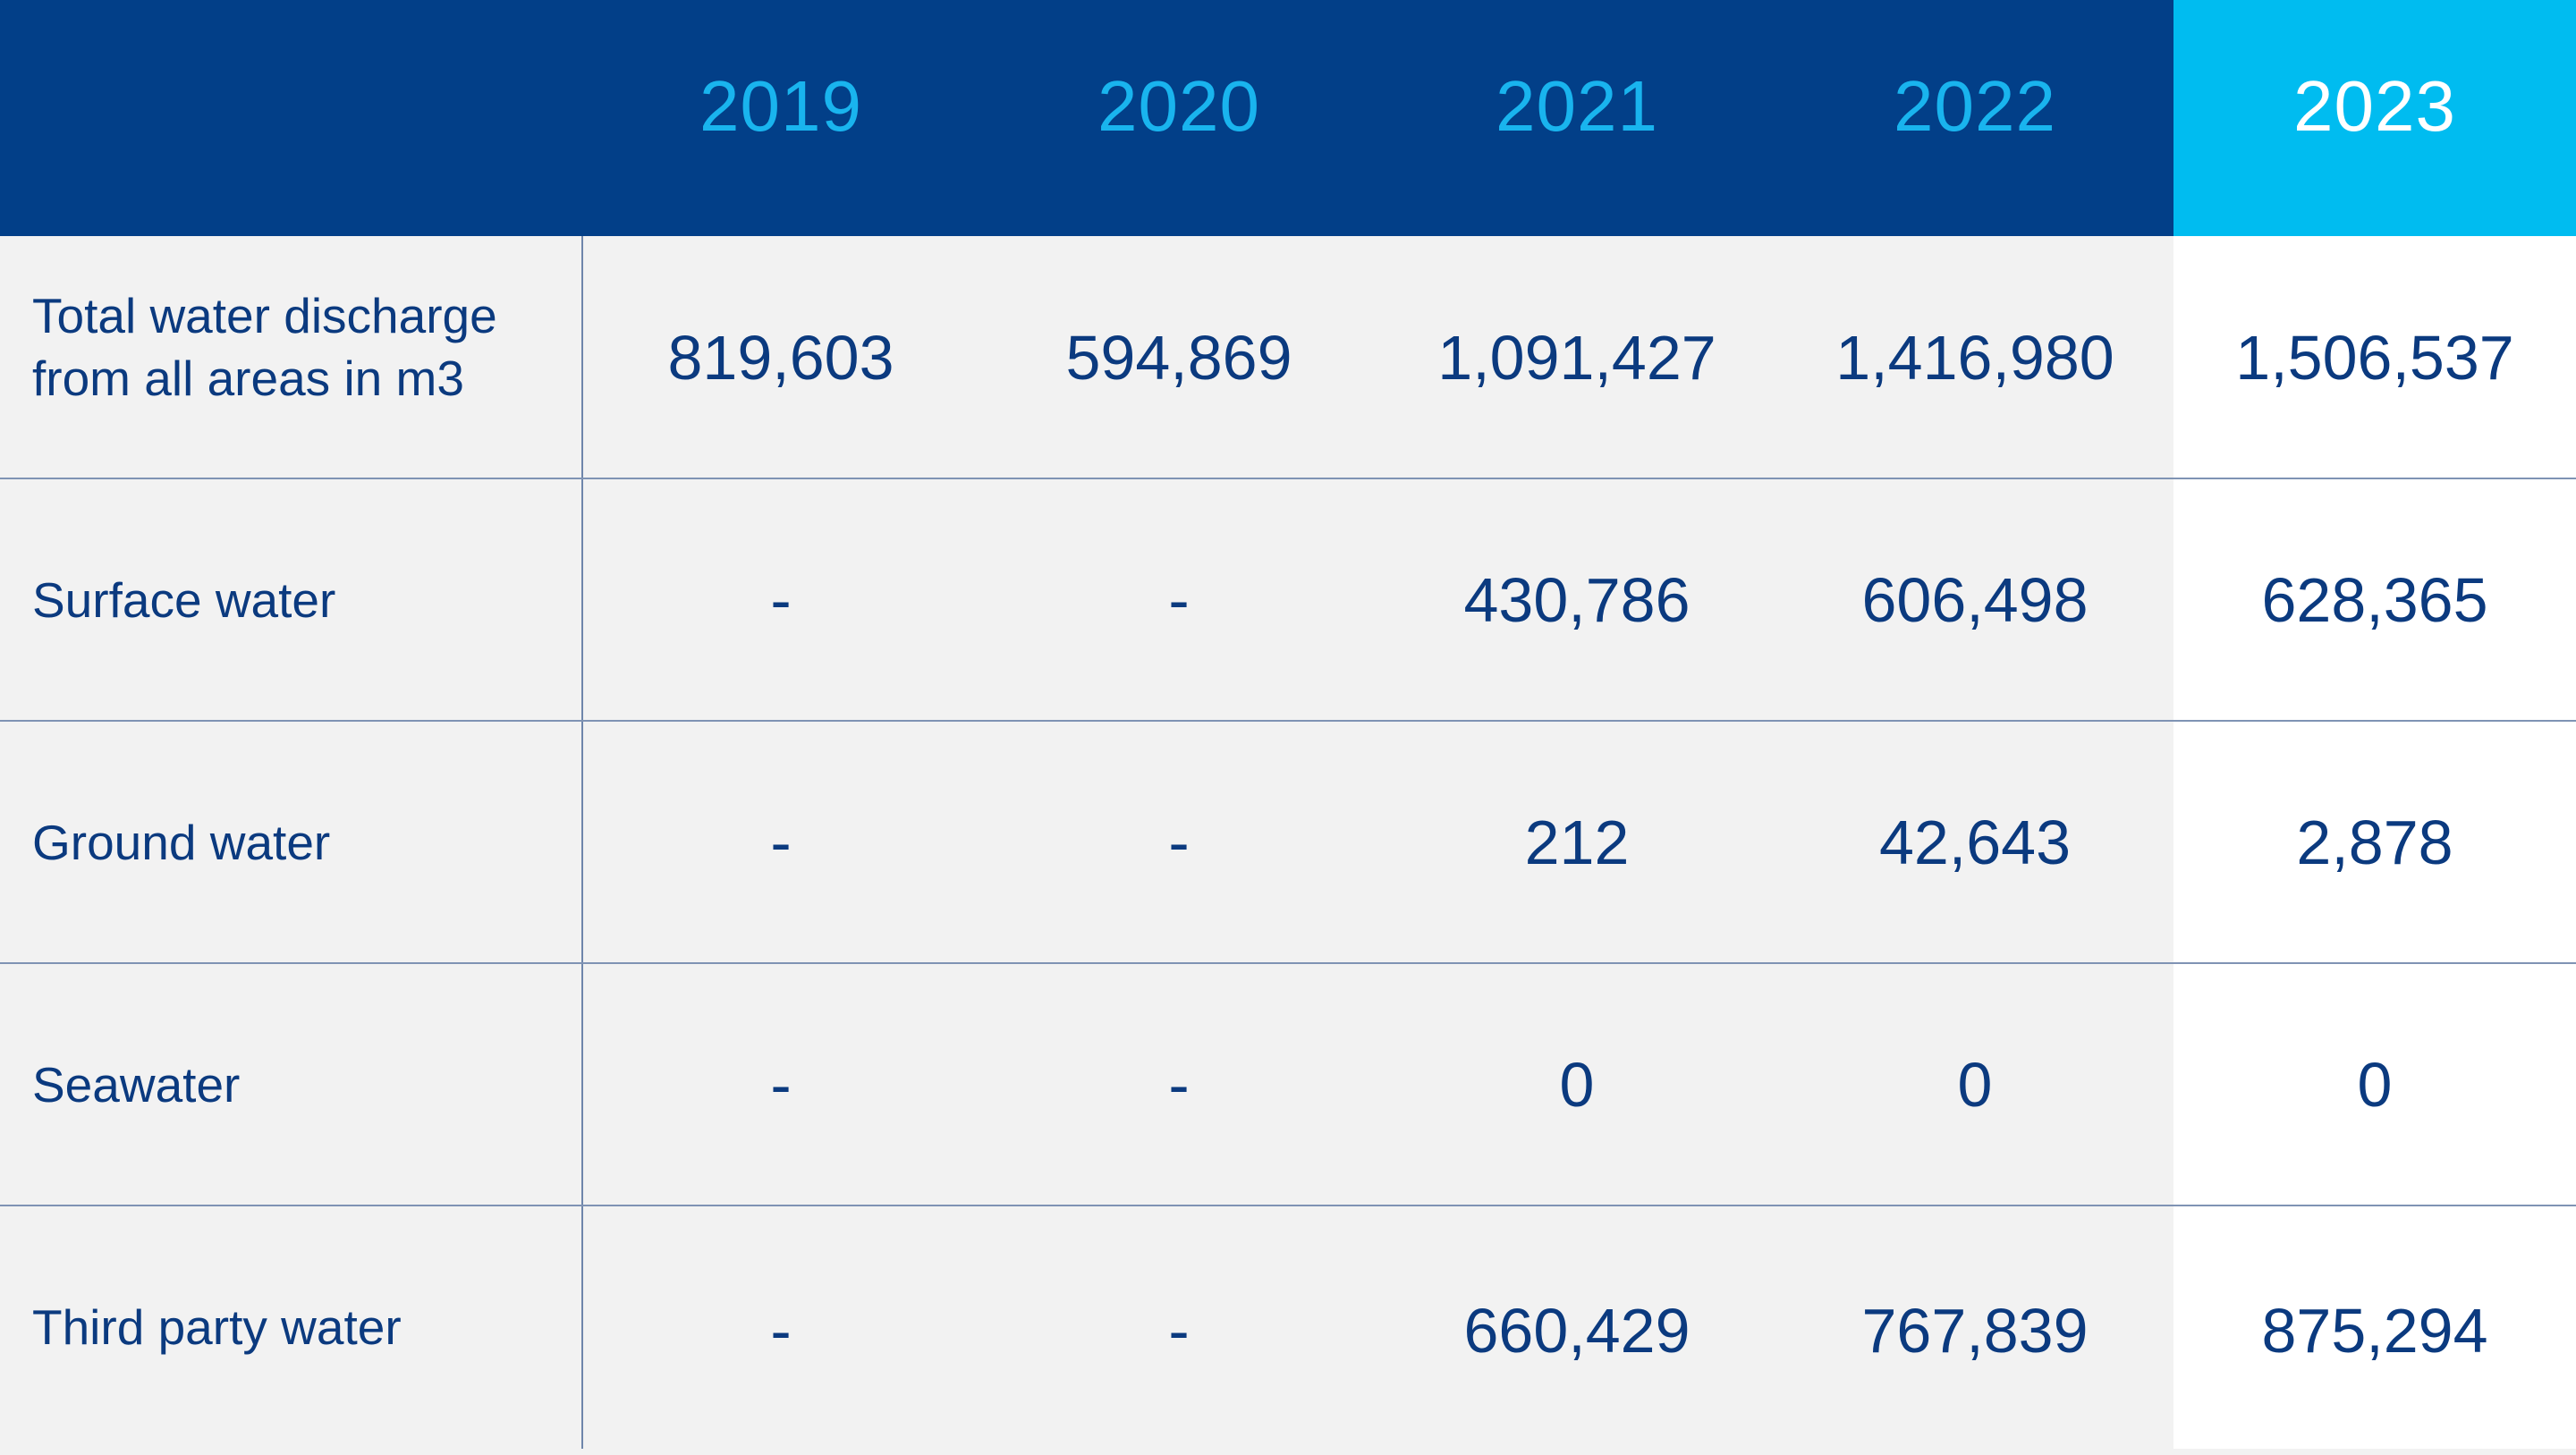  Describe the element at coordinates (1577, 842) in the screenshot. I see `table-cell: 212` at that location.